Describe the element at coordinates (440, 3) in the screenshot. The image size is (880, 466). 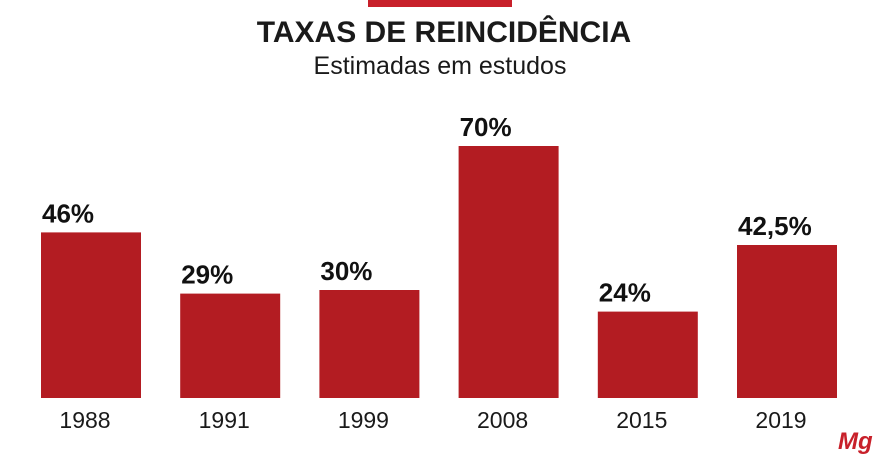
I see `title-accent-bar` at that location.